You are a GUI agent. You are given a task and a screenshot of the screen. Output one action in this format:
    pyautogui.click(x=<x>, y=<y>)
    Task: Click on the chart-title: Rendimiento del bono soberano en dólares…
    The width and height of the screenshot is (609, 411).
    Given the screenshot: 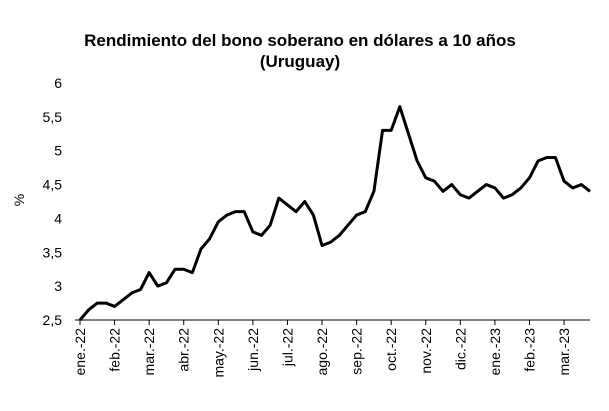 What is the action you would take?
    pyautogui.click(x=300, y=51)
    